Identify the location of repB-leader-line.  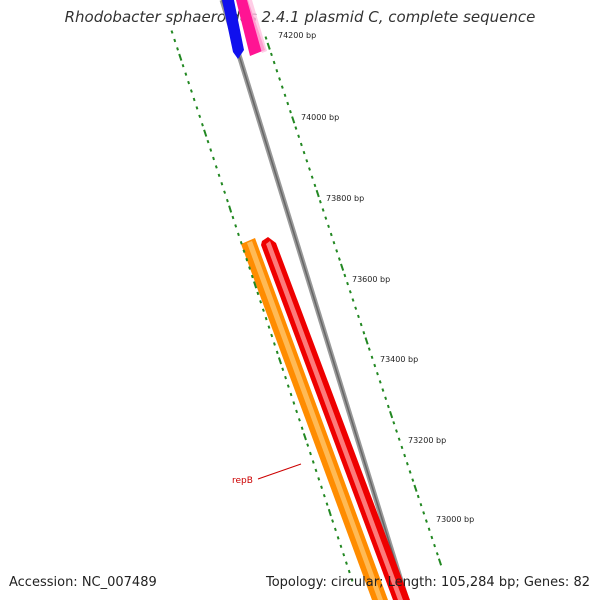
(279, 471).